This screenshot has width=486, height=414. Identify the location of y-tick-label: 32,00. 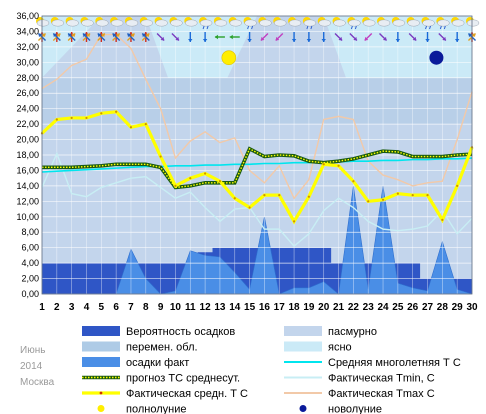
(27, 47).